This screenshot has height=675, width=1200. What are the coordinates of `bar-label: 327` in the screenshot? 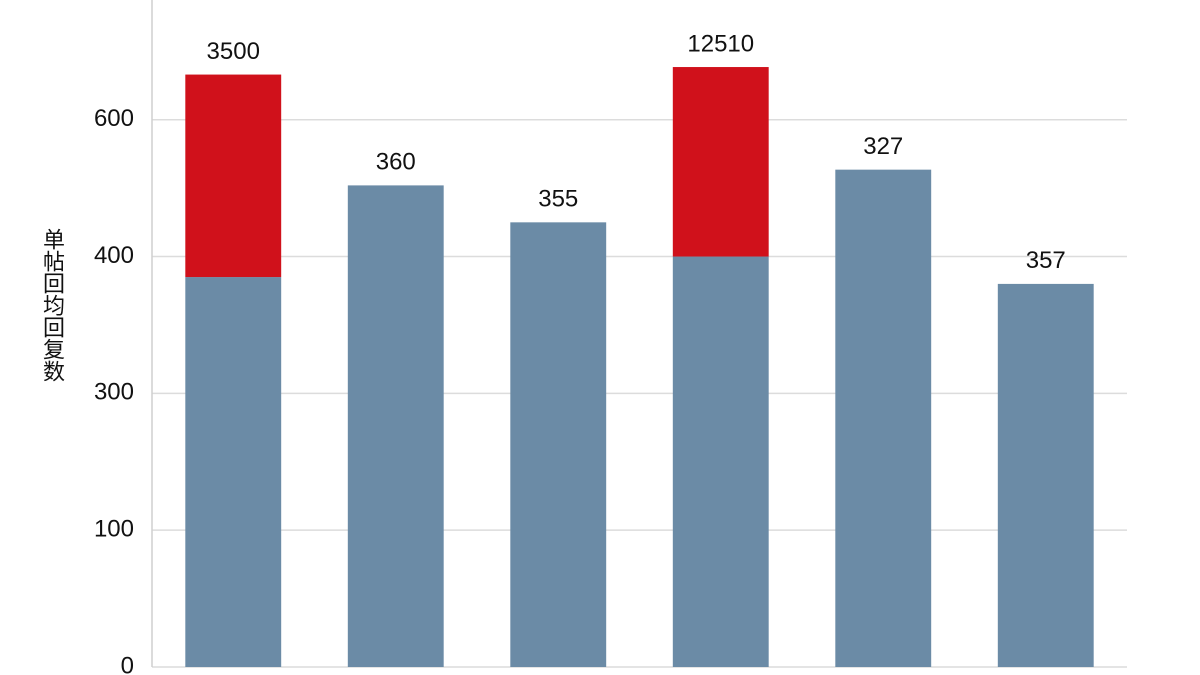 It's located at (883, 146).